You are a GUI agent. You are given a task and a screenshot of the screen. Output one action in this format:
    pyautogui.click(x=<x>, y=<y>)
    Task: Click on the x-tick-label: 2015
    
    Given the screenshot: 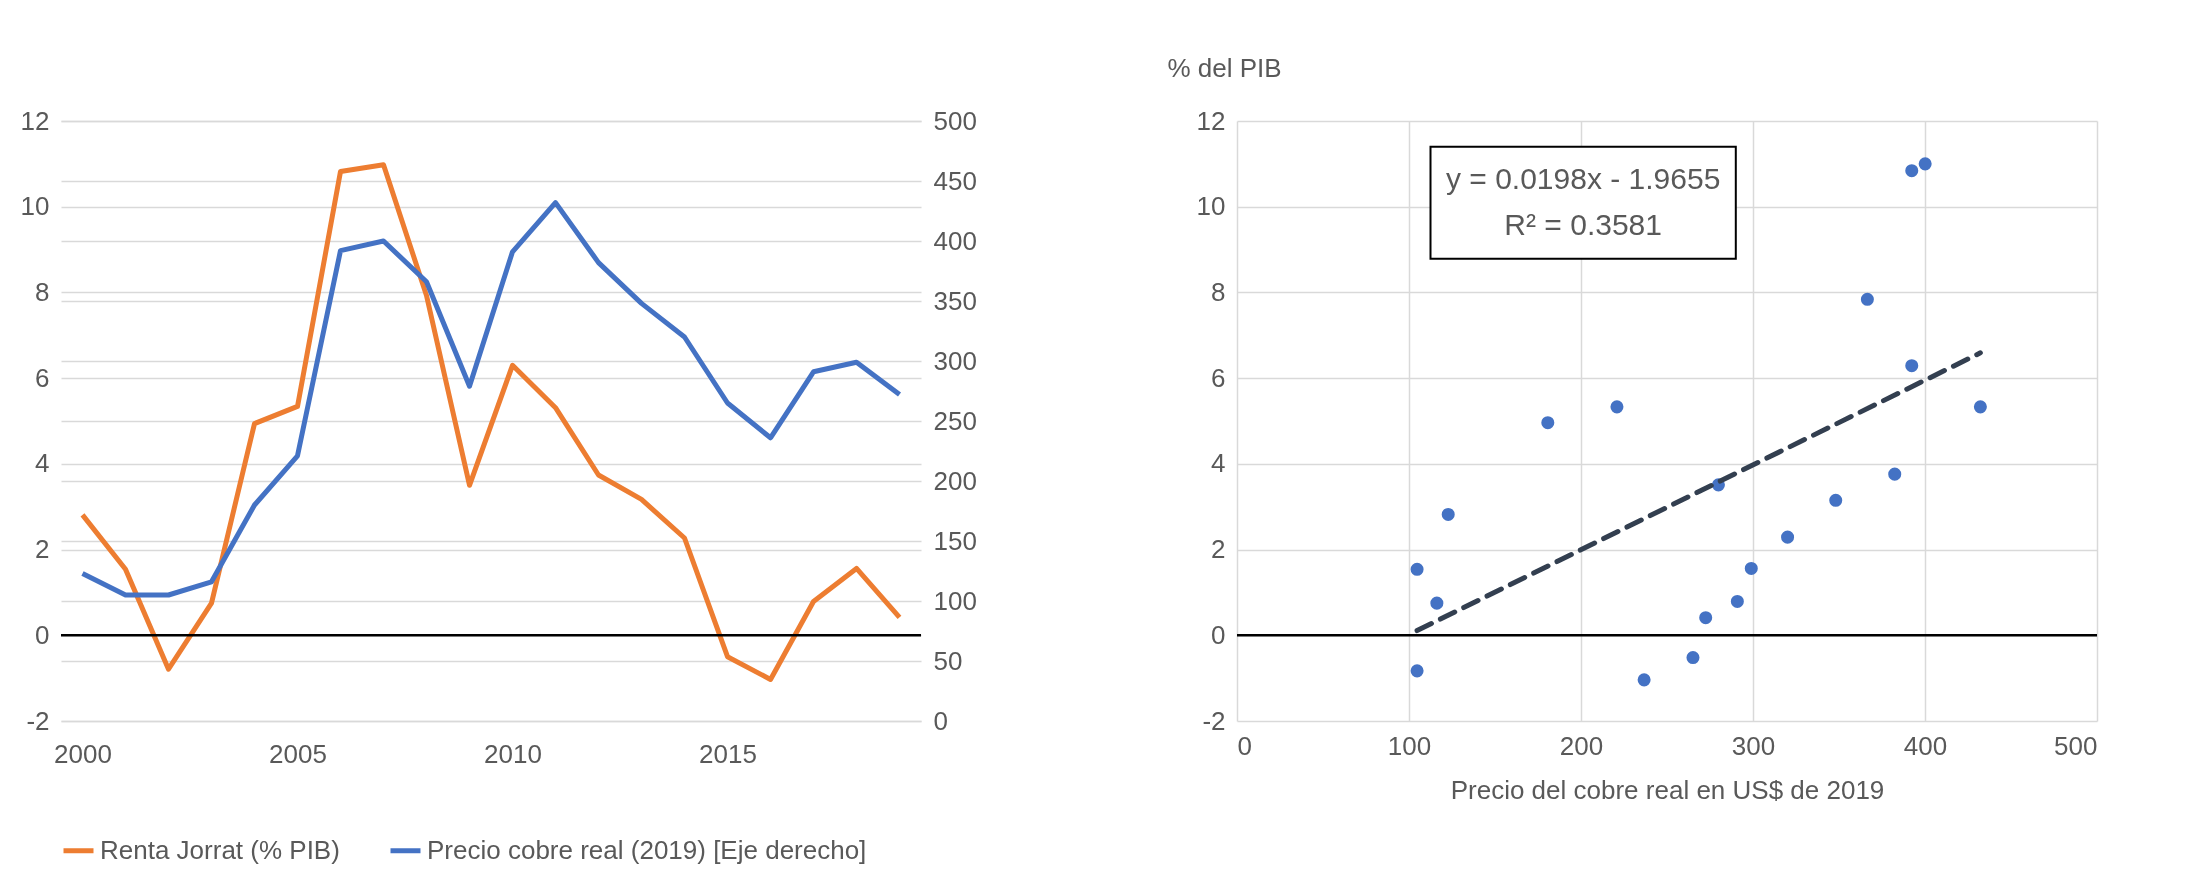 What is the action you would take?
    pyautogui.click(x=728, y=753)
    